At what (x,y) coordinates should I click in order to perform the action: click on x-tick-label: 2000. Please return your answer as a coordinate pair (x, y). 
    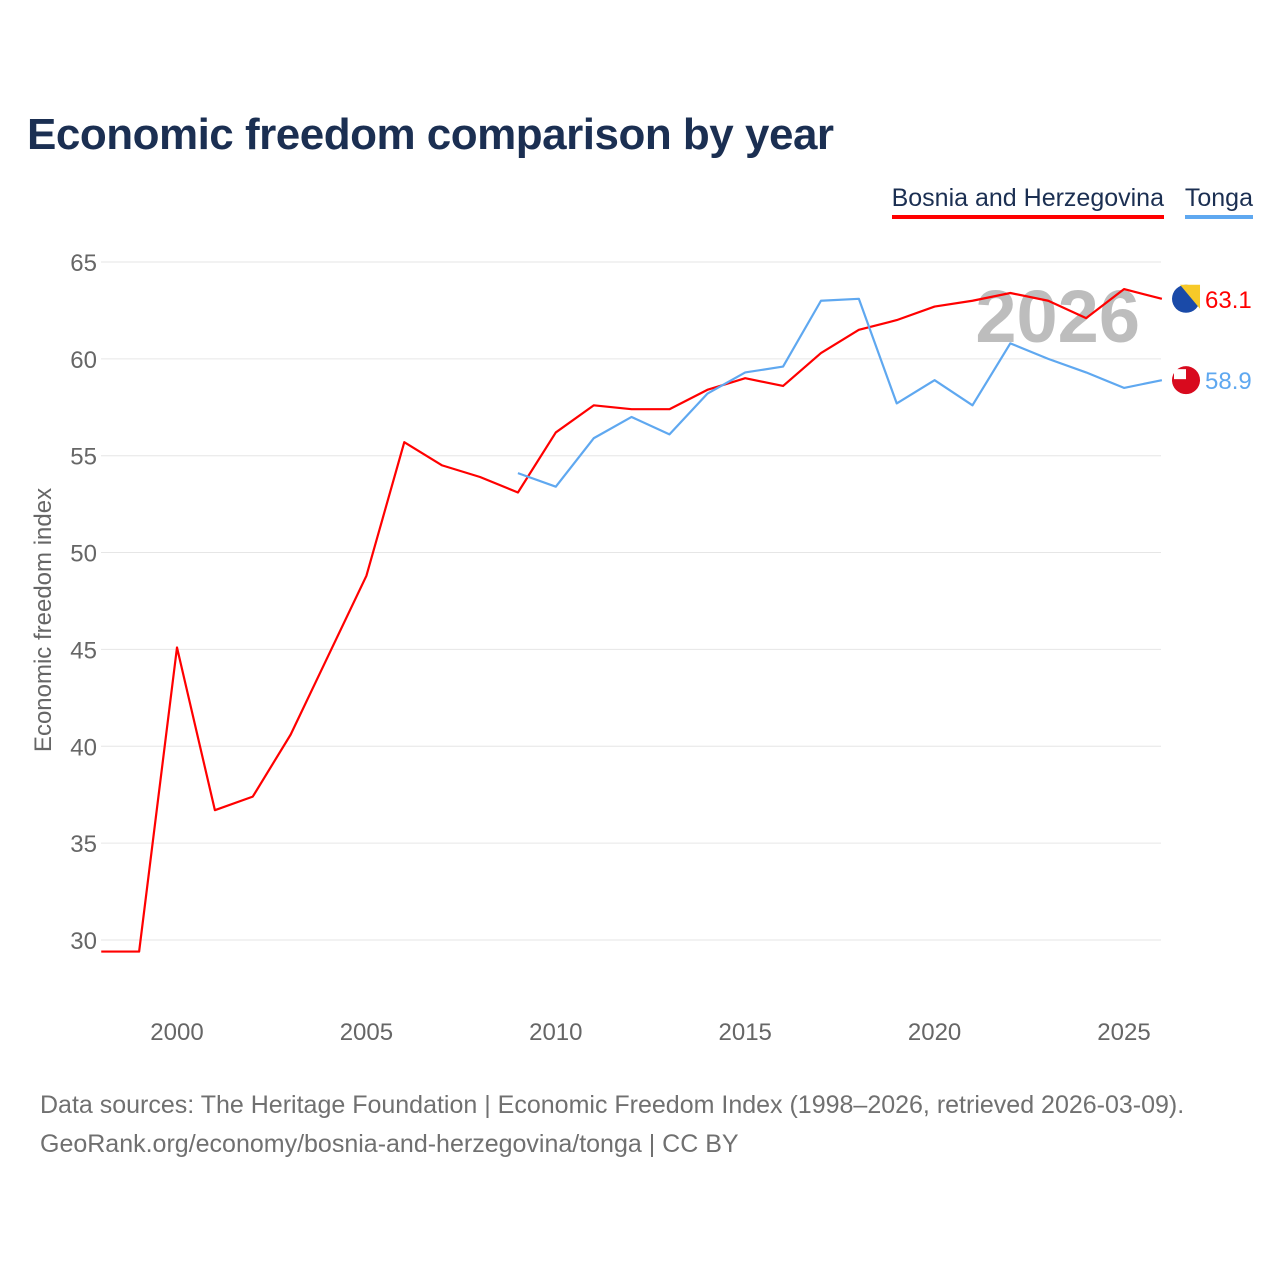
    Looking at the image, I should click on (176, 1032).